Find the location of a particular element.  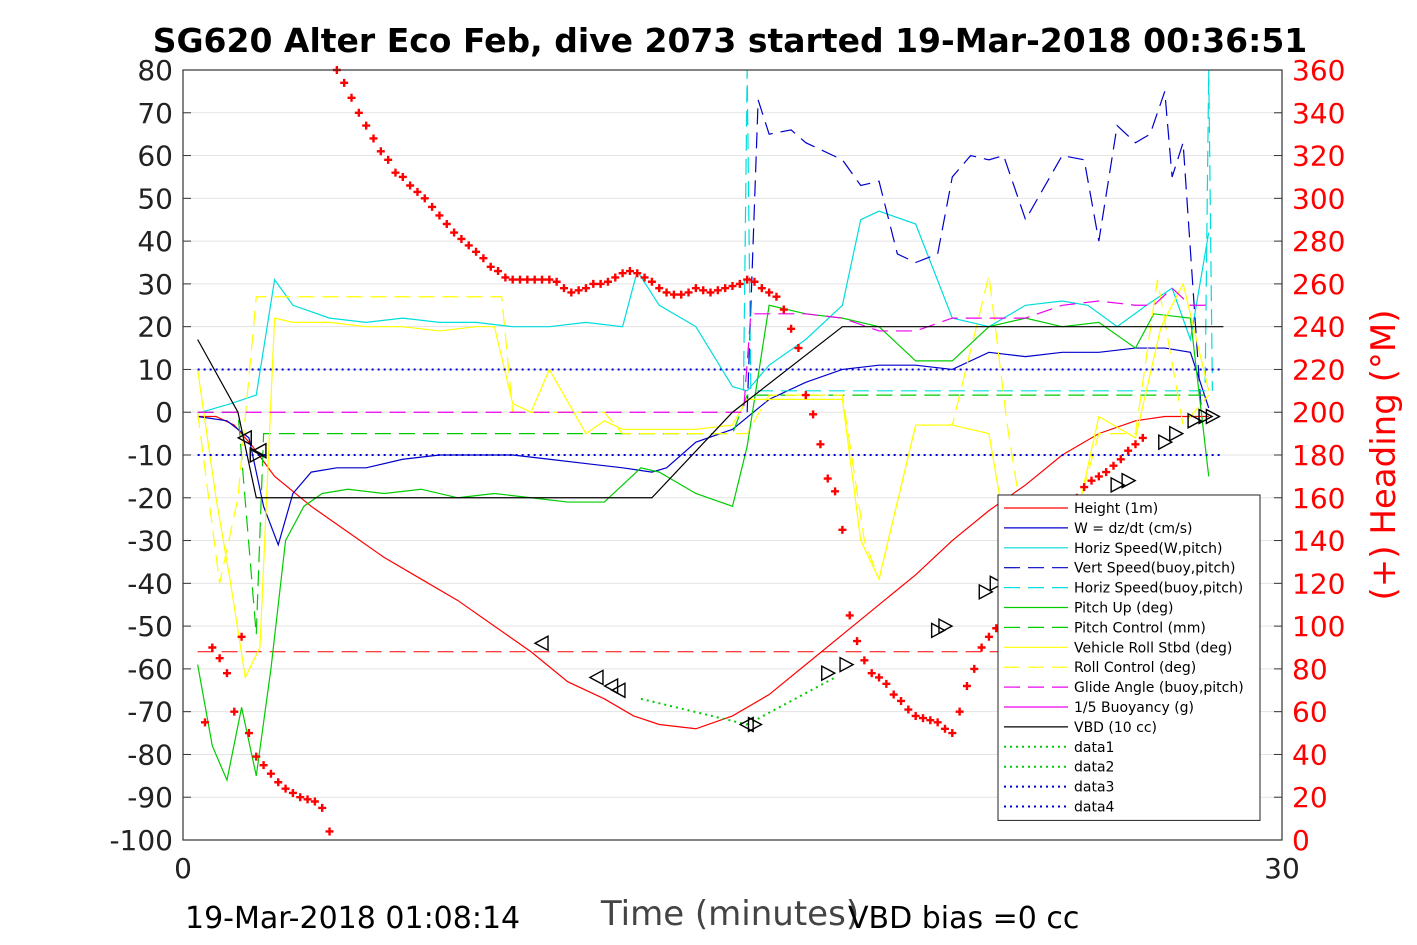

legend-label: Roll Control (deg) is located at coordinates (1135, 668).